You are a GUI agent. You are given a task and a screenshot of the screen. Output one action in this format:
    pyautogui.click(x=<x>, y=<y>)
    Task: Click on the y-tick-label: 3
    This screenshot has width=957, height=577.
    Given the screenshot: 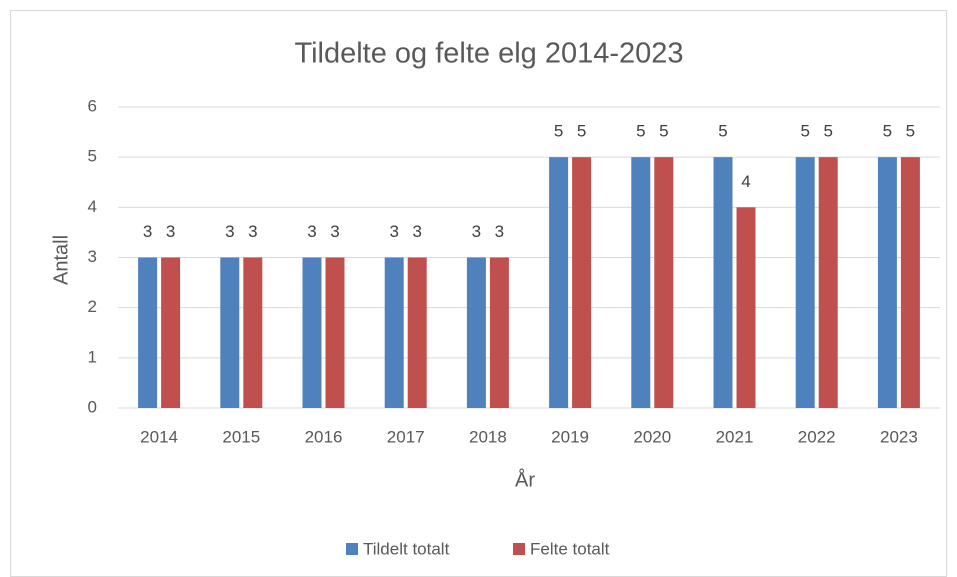 What is the action you would take?
    pyautogui.click(x=92, y=256)
    